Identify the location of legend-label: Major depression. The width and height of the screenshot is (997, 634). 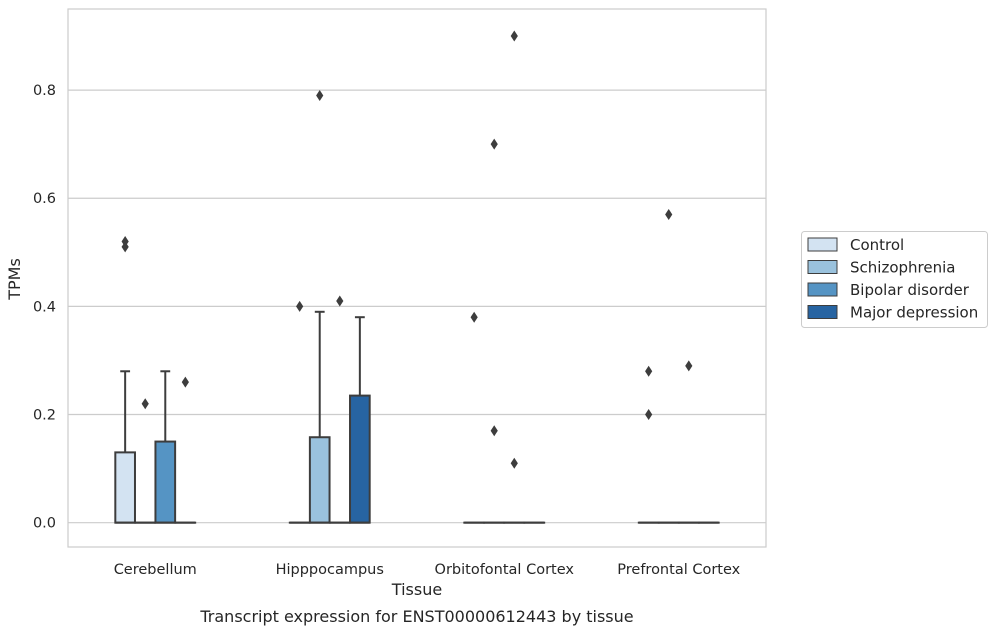
(914, 313).